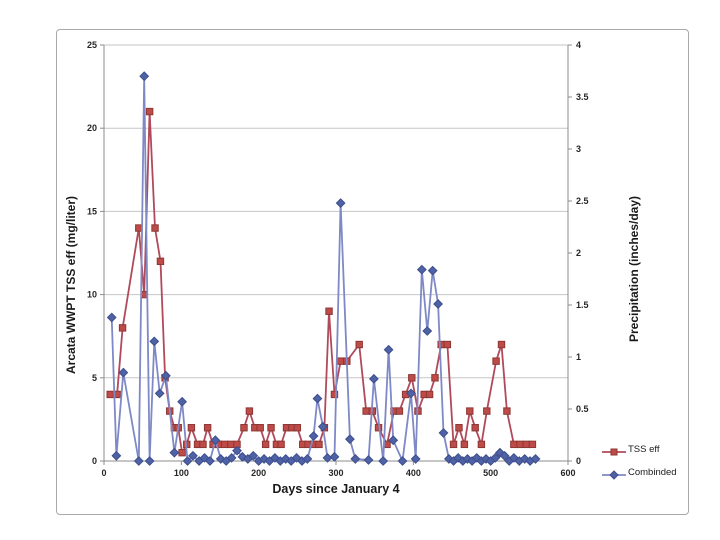 The height and width of the screenshot is (540, 720). Describe the element at coordinates (582, 97) in the screenshot. I see `right-tick-label: 3.5` at that location.